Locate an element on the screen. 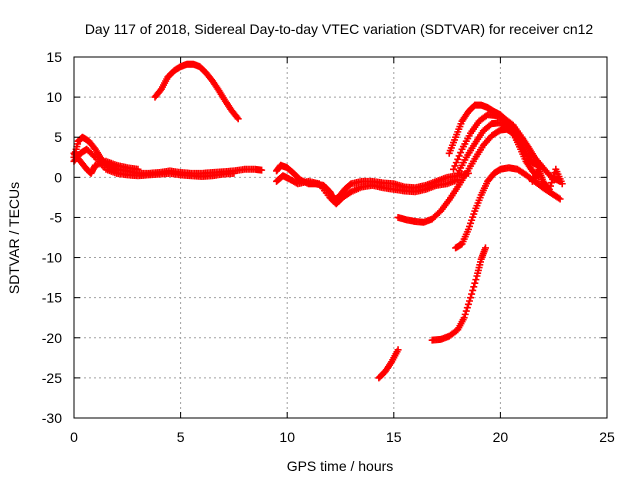  y-tick-label: -5 is located at coordinates (56, 217).